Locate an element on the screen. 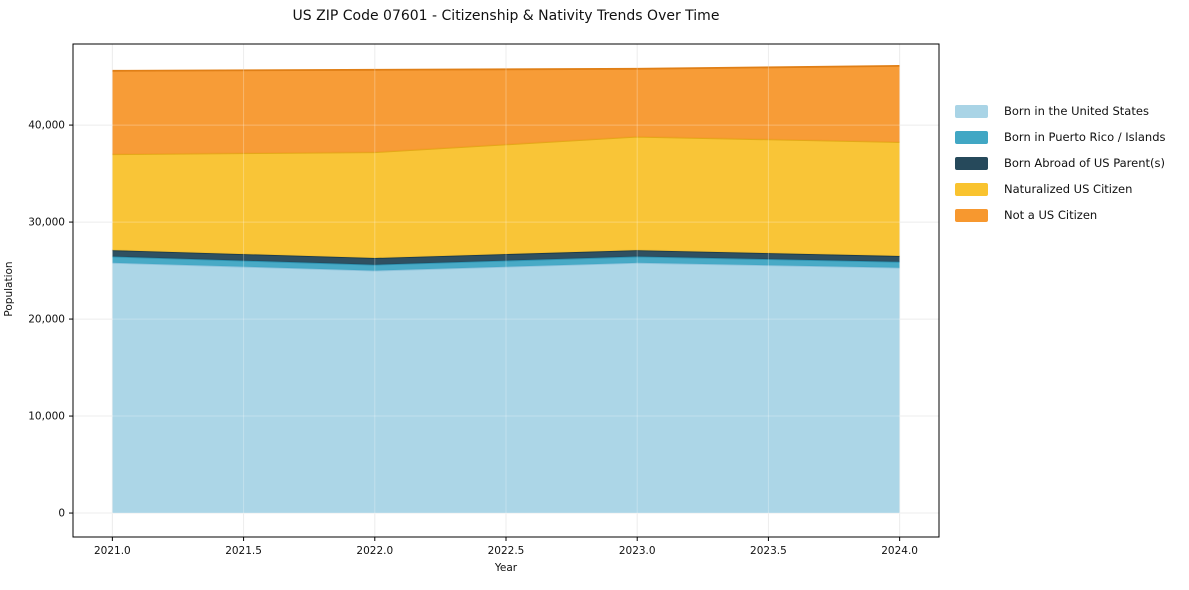  x-tick-label: 2021.0 is located at coordinates (112, 551).